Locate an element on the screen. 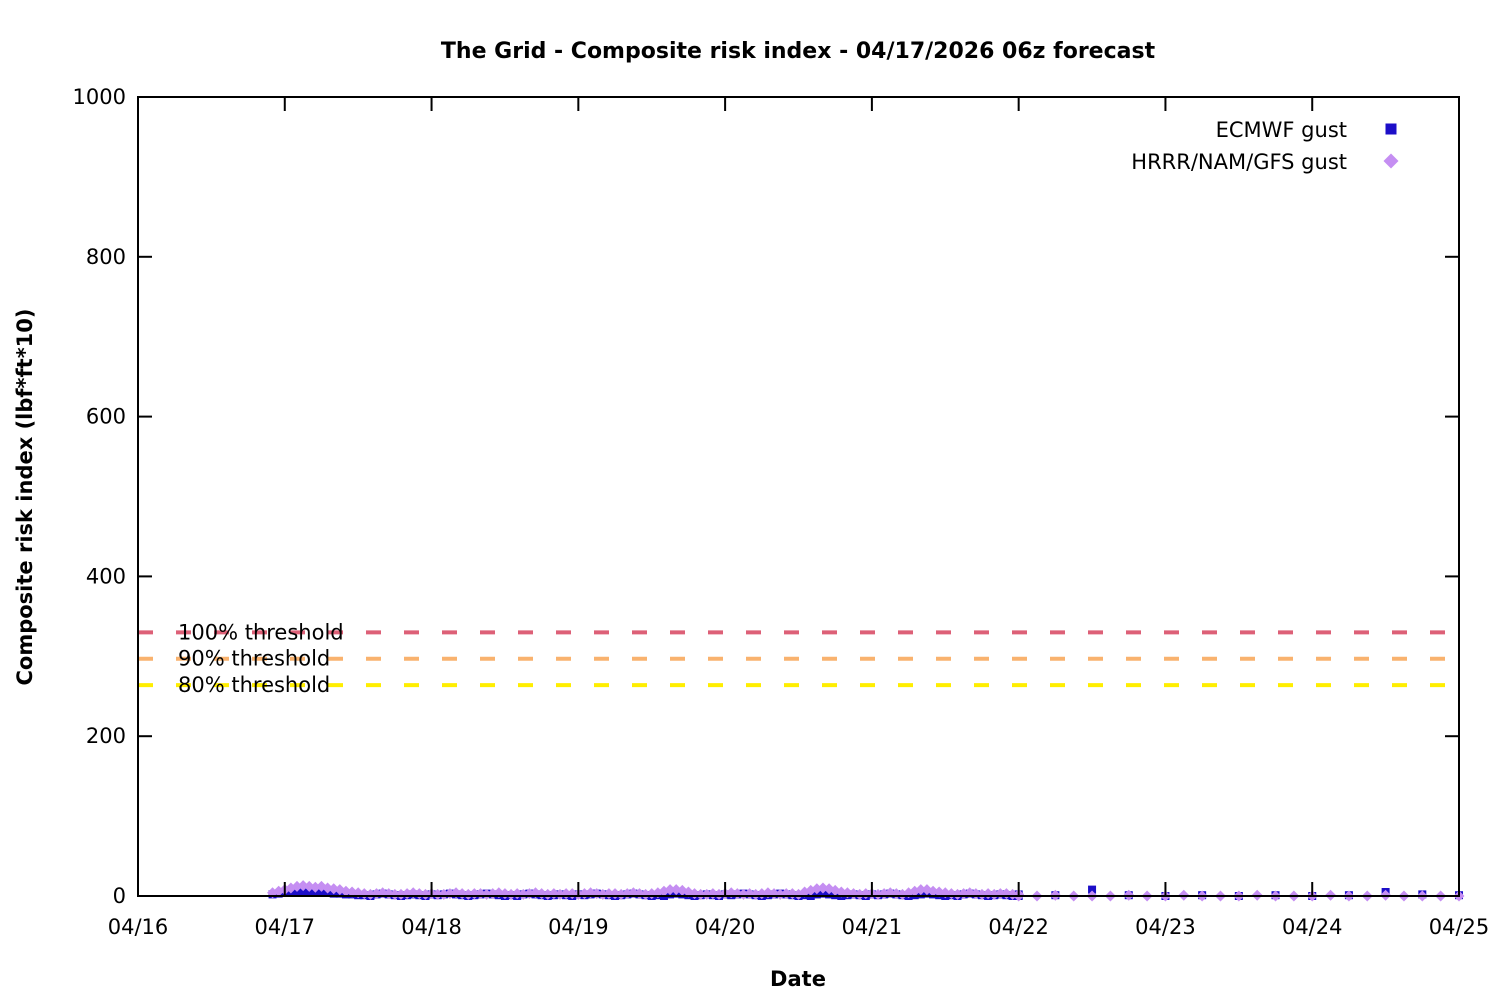  x-axis-title: Date is located at coordinates (798, 979).